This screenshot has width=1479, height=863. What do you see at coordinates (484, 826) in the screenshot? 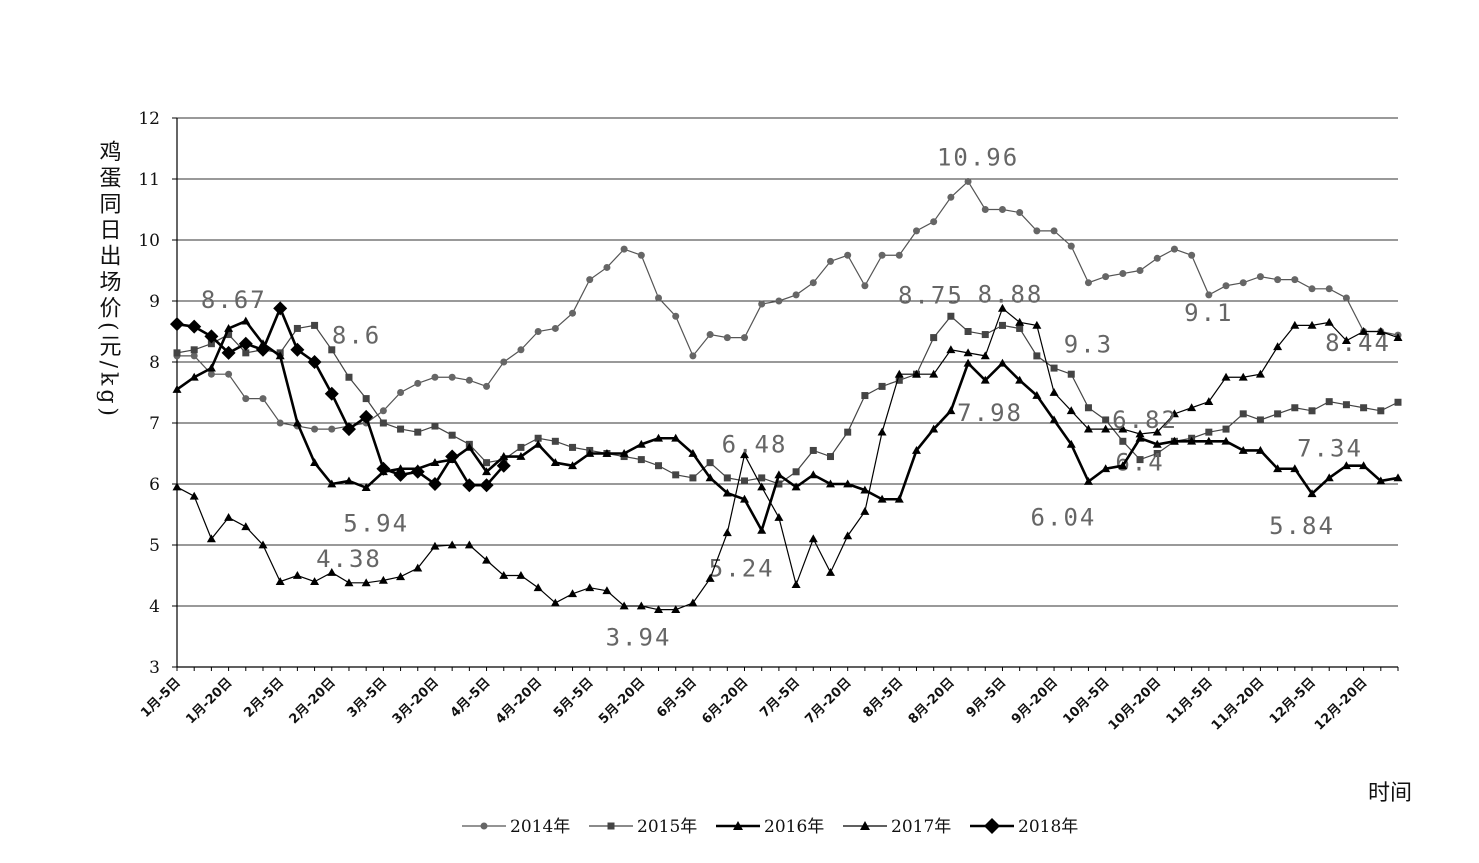
I see `legend-marker` at bounding box center [484, 826].